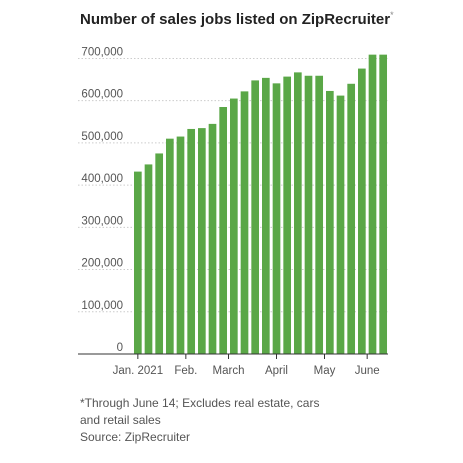  Describe the element at coordinates (138, 371) in the screenshot. I see `x-tick-label: Jan. 2021` at that location.